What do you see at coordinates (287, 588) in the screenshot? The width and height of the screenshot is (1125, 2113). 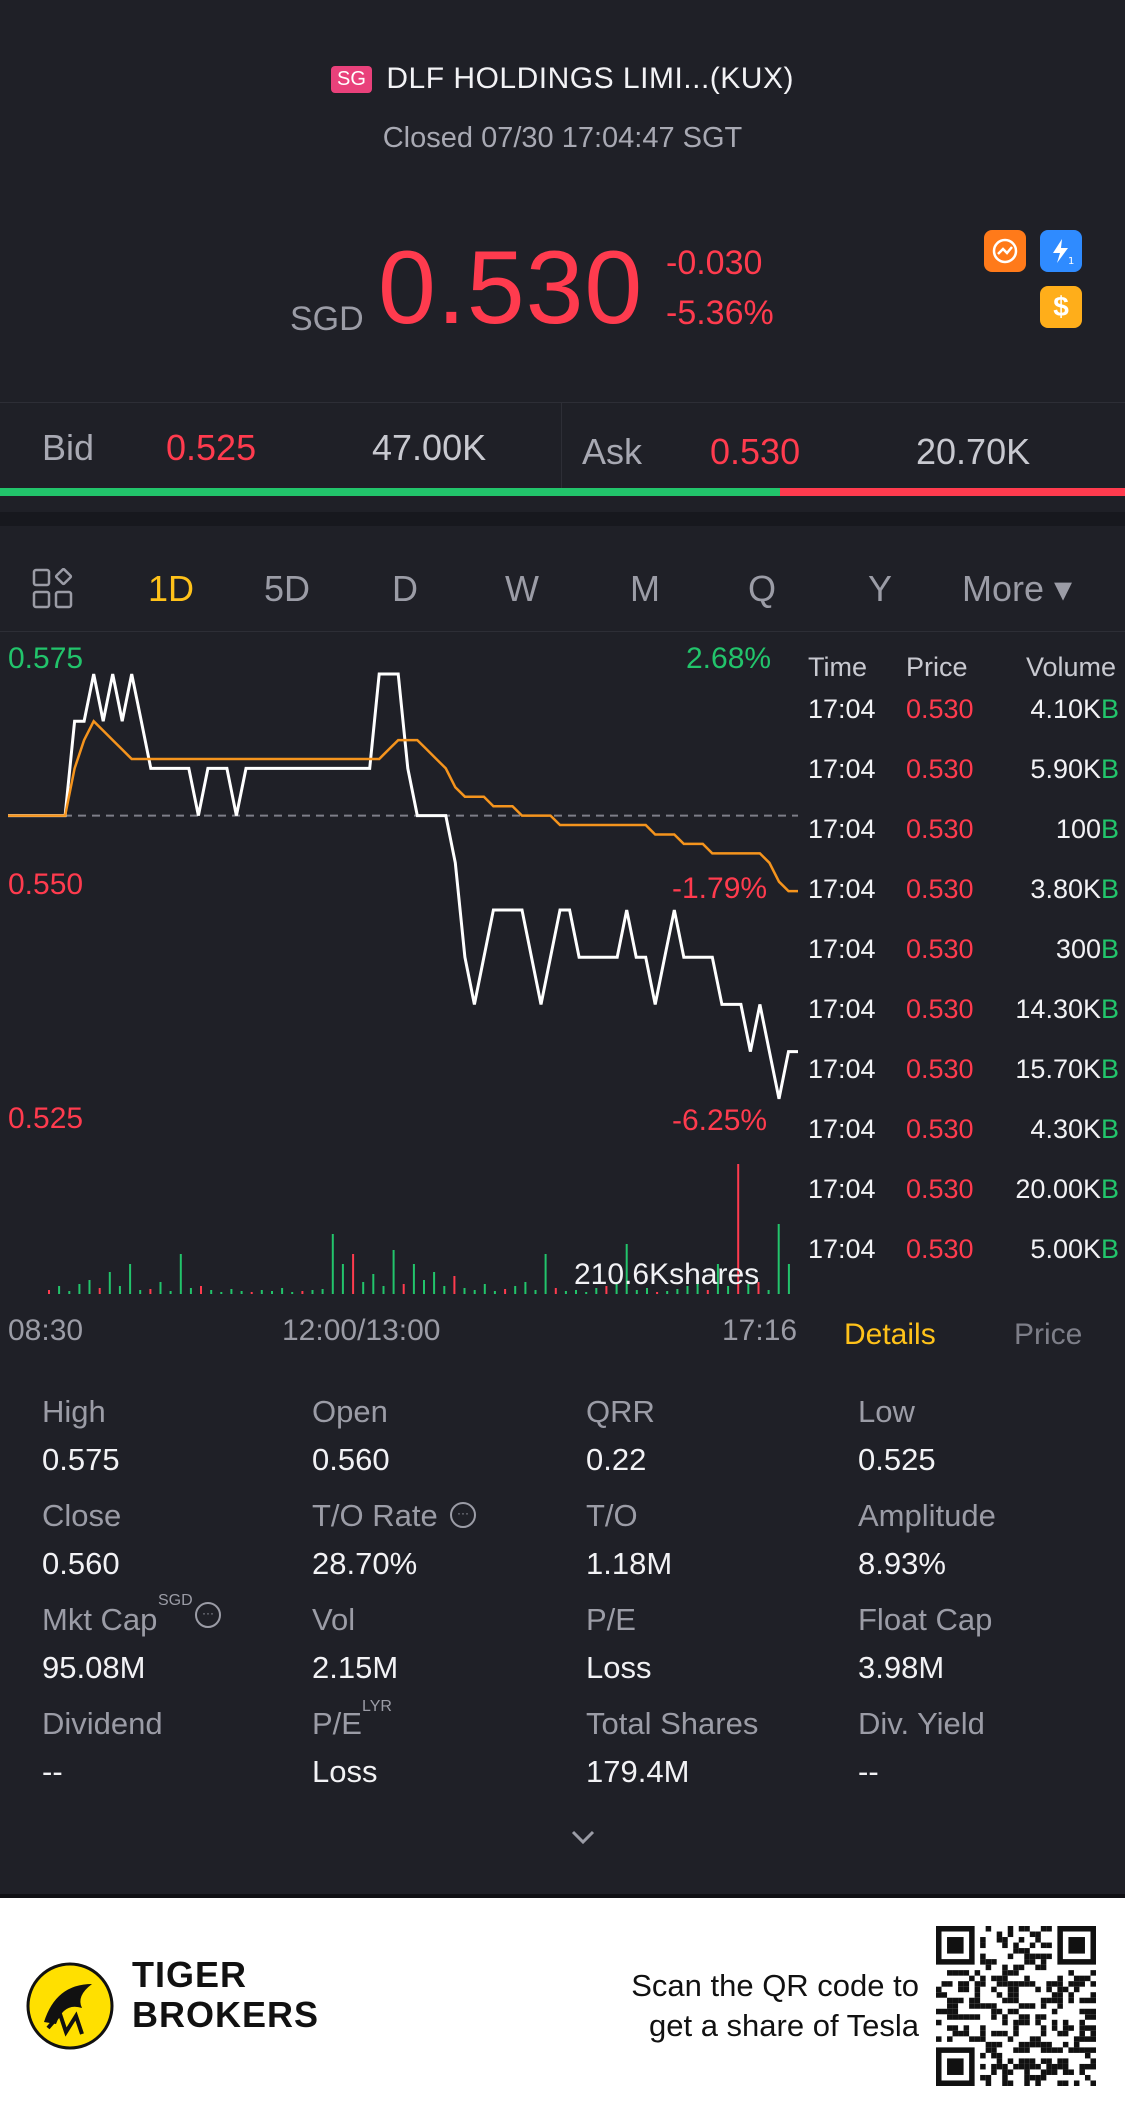 I see `tab-5d: 5D` at bounding box center [287, 588].